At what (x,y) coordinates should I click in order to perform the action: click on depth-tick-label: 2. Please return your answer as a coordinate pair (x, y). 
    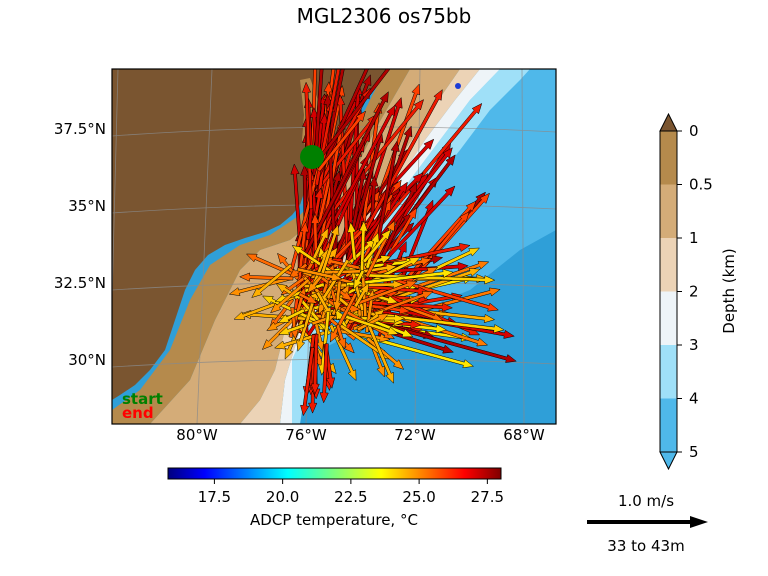
    Looking at the image, I should click on (694, 292).